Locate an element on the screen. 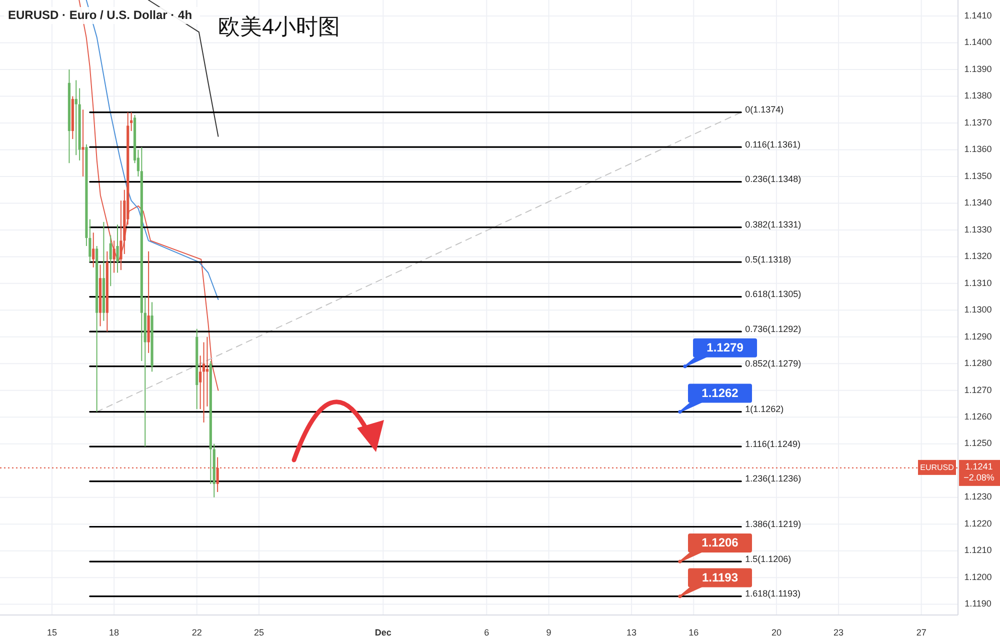 The width and height of the screenshot is (1000, 644). x-tick-label: 16 is located at coordinates (693, 632).